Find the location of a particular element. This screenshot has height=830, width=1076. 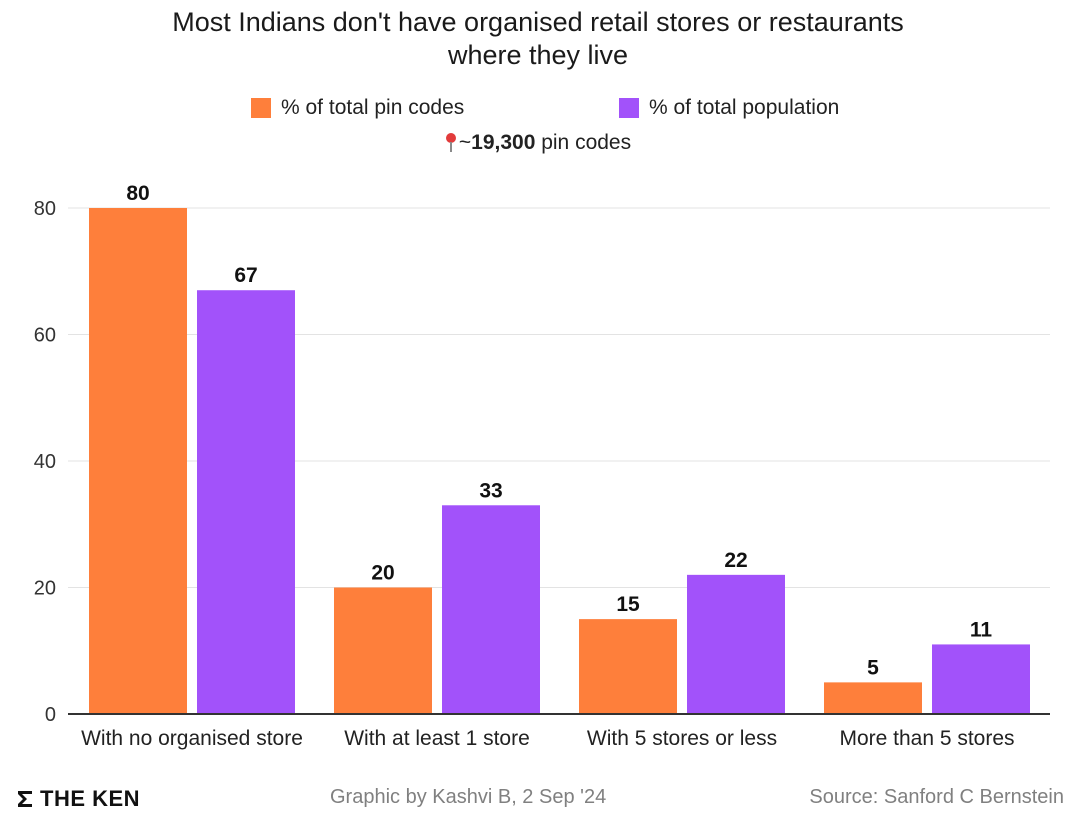

graphic-credit: Graphic by Kashvi B, 2 Sep '24 is located at coordinates (468, 797).